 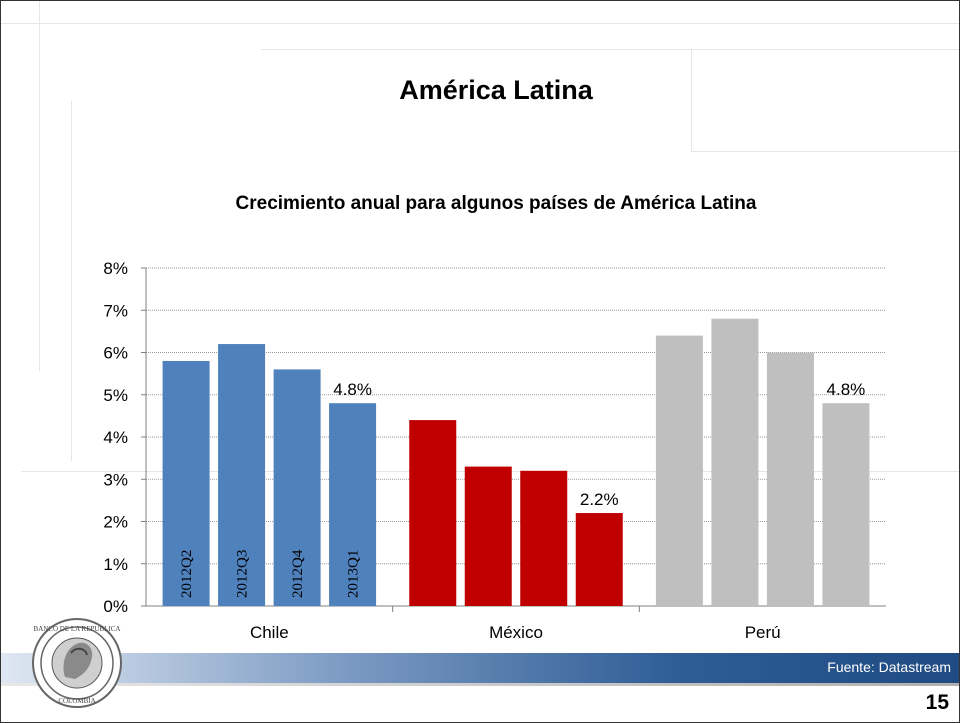 What do you see at coordinates (115, 522) in the screenshot?
I see `y-tick-label: 2%` at bounding box center [115, 522].